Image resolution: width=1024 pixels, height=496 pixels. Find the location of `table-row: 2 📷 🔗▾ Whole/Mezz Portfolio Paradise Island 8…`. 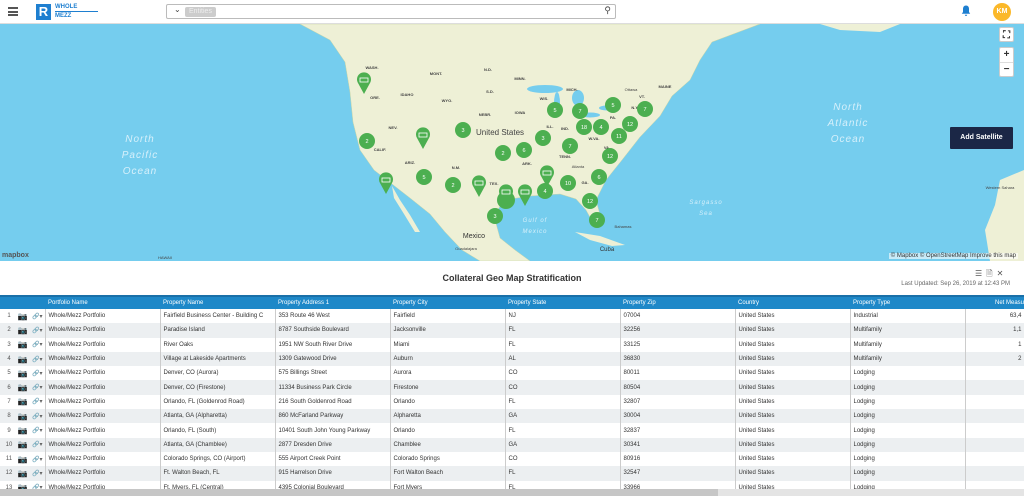

table-row: 2 📷 🔗▾ Whole/Mezz Portfolio Paradise Island 8… is located at coordinates (512, 330).